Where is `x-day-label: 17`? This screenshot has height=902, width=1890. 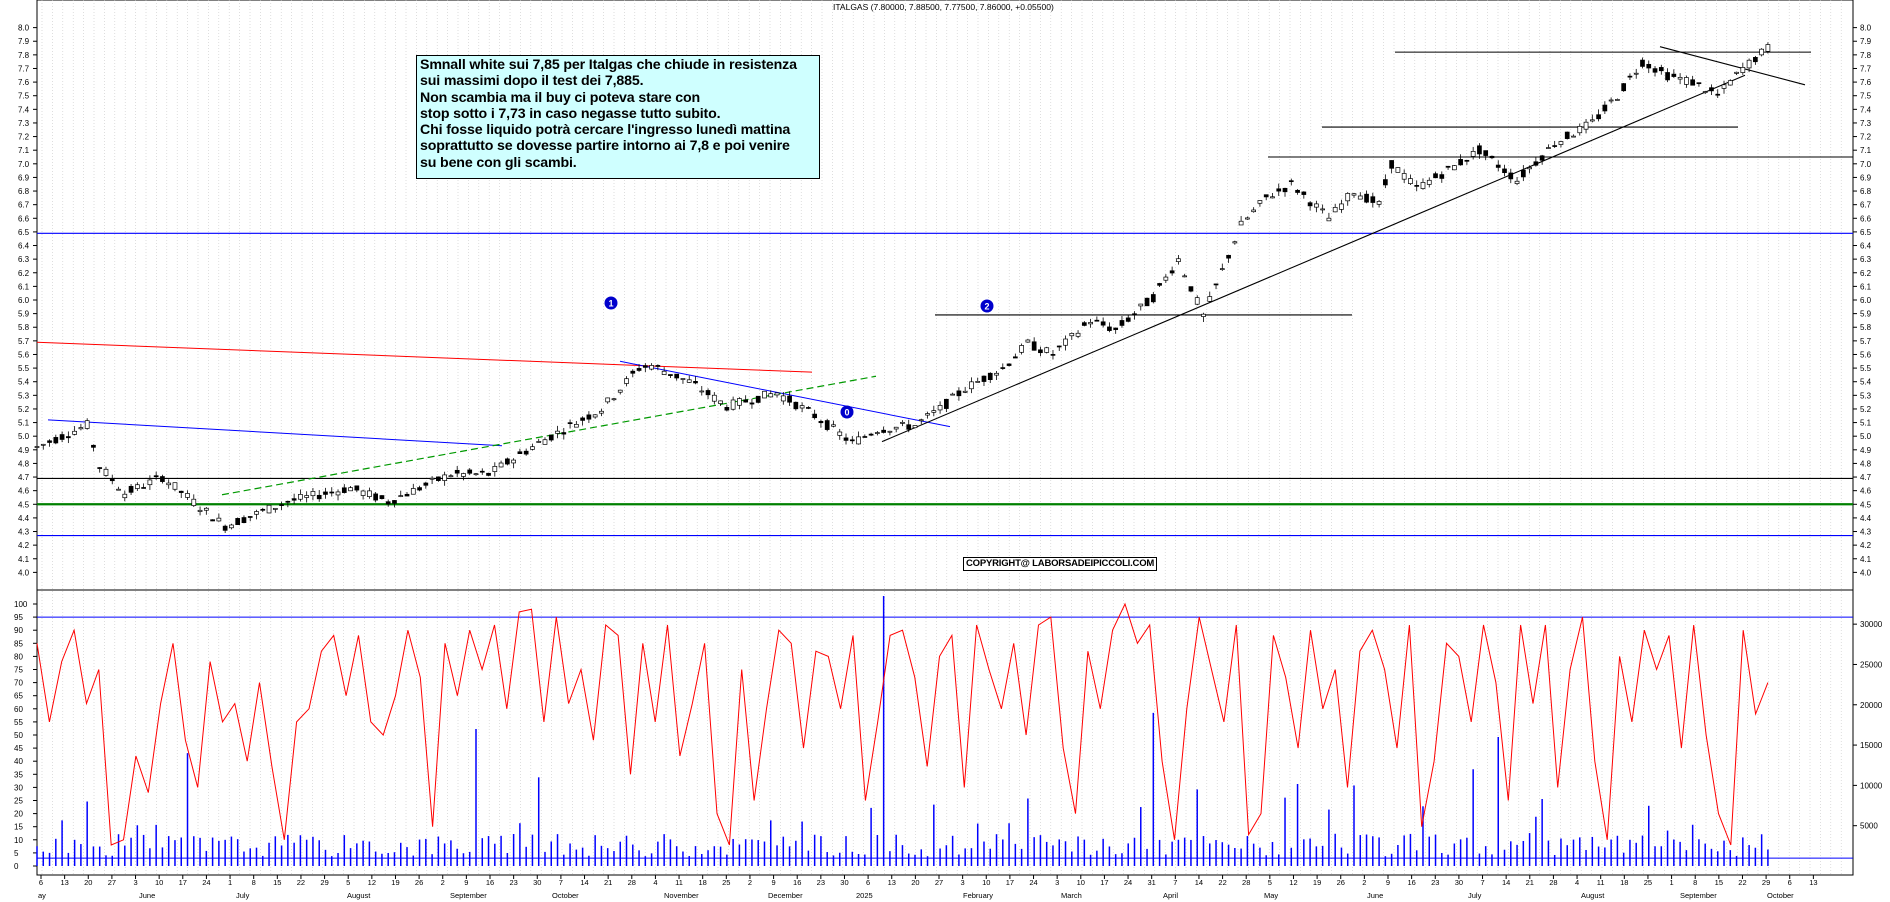
x-day-label: 17 is located at coordinates (1104, 882).